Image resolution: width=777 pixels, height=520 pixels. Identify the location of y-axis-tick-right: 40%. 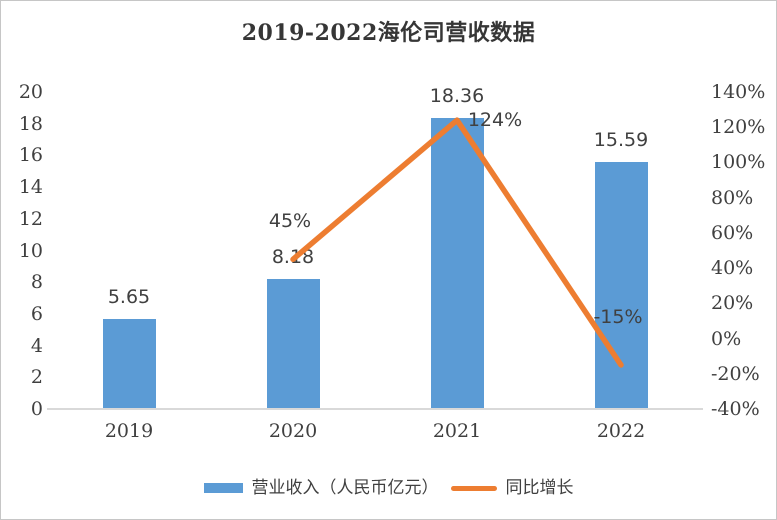
(732, 268).